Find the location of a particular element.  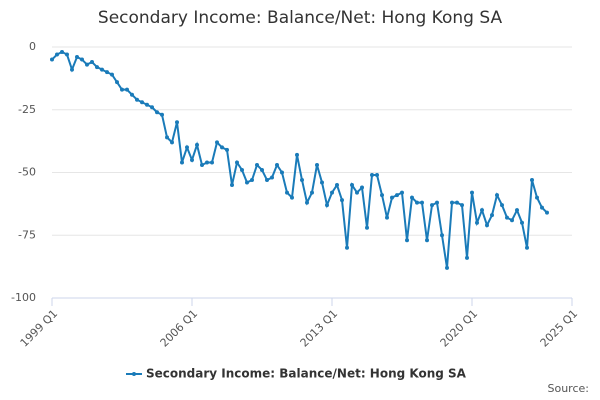

x-tick-label: 2020 Q1 is located at coordinates (459, 328).